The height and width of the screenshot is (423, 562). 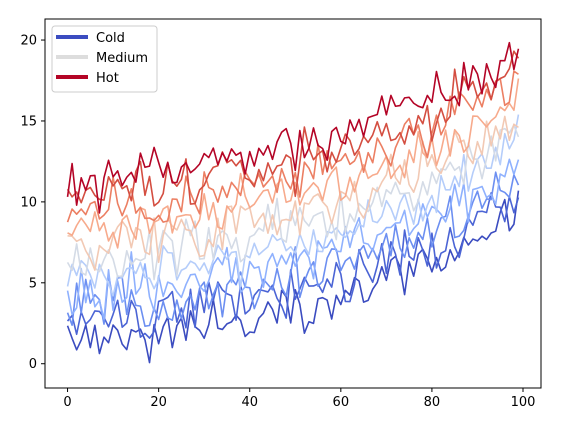 I want to click on y-tick-label: 5, so click(x=33, y=283).